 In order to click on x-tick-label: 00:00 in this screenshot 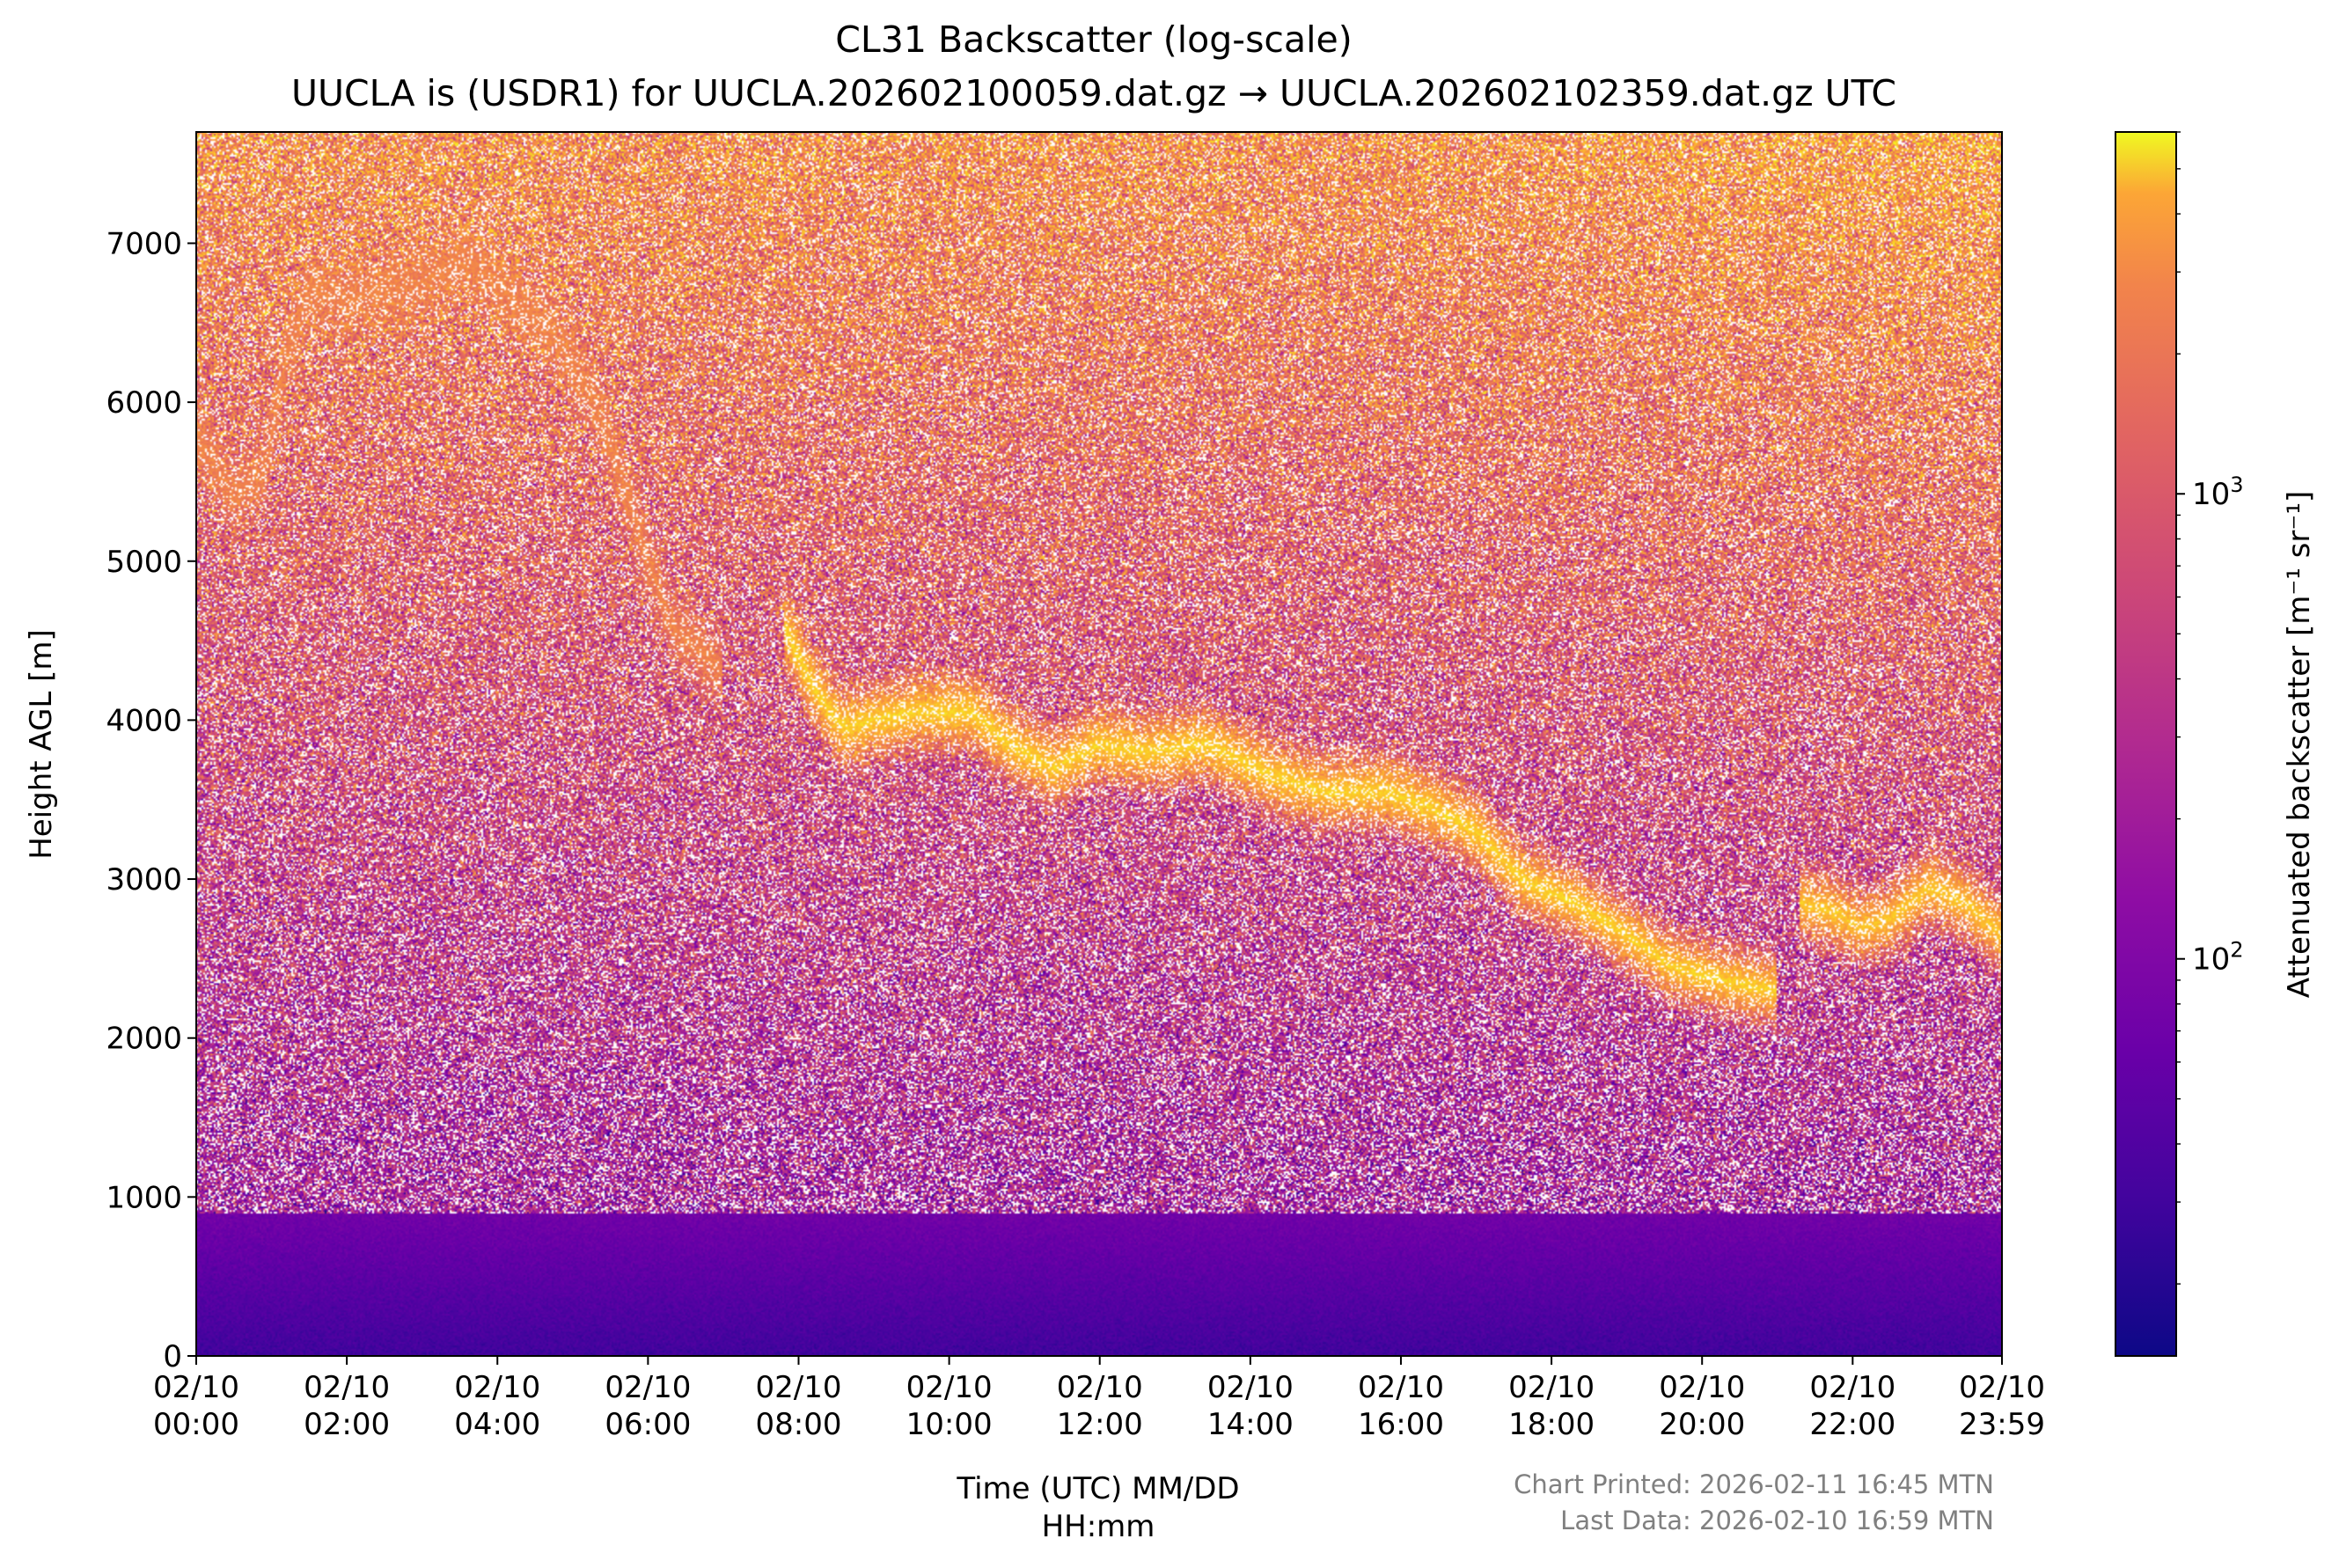, I will do `click(196, 1424)`.